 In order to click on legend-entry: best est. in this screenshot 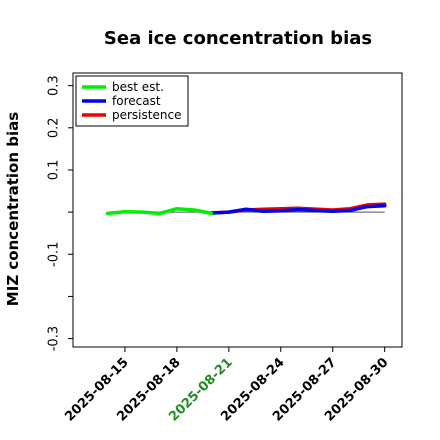, I will do `click(138, 87)`.